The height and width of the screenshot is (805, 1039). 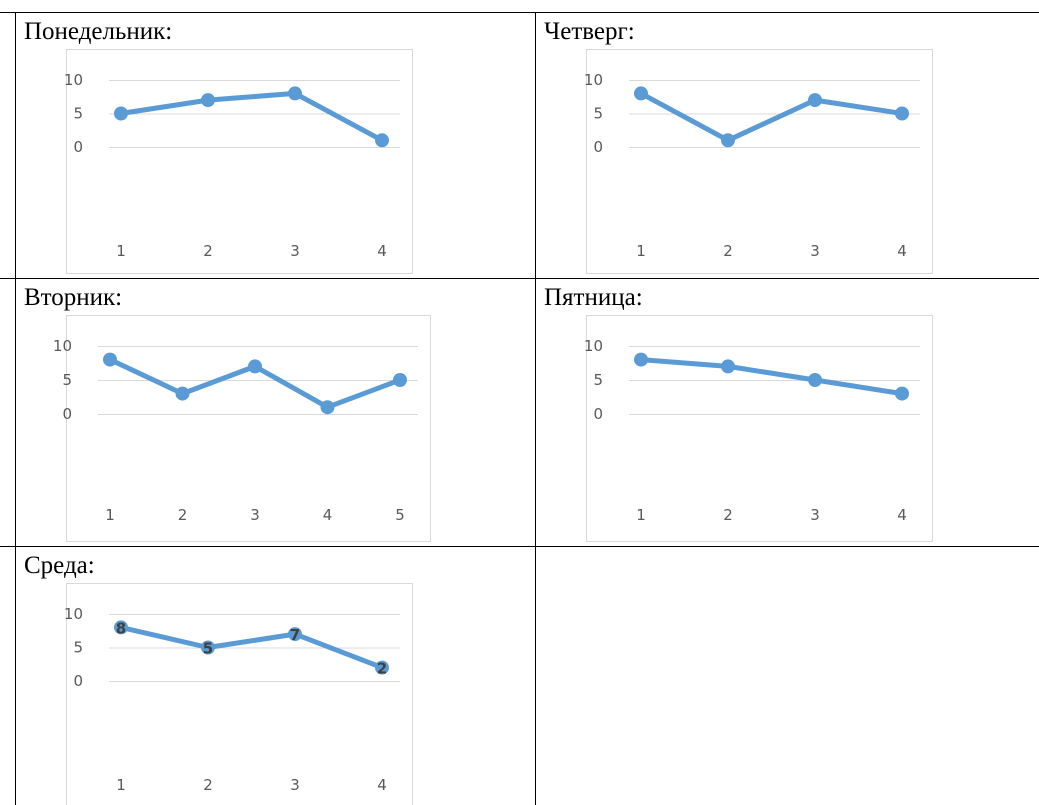 I want to click on data-label: 8, so click(x=121, y=628).